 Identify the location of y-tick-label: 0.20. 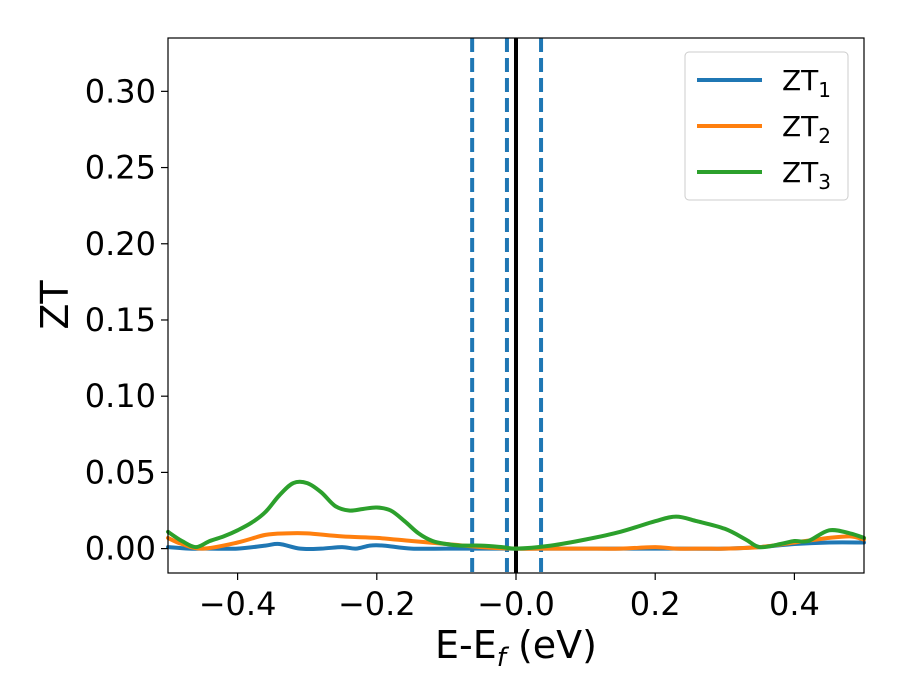
(120, 244).